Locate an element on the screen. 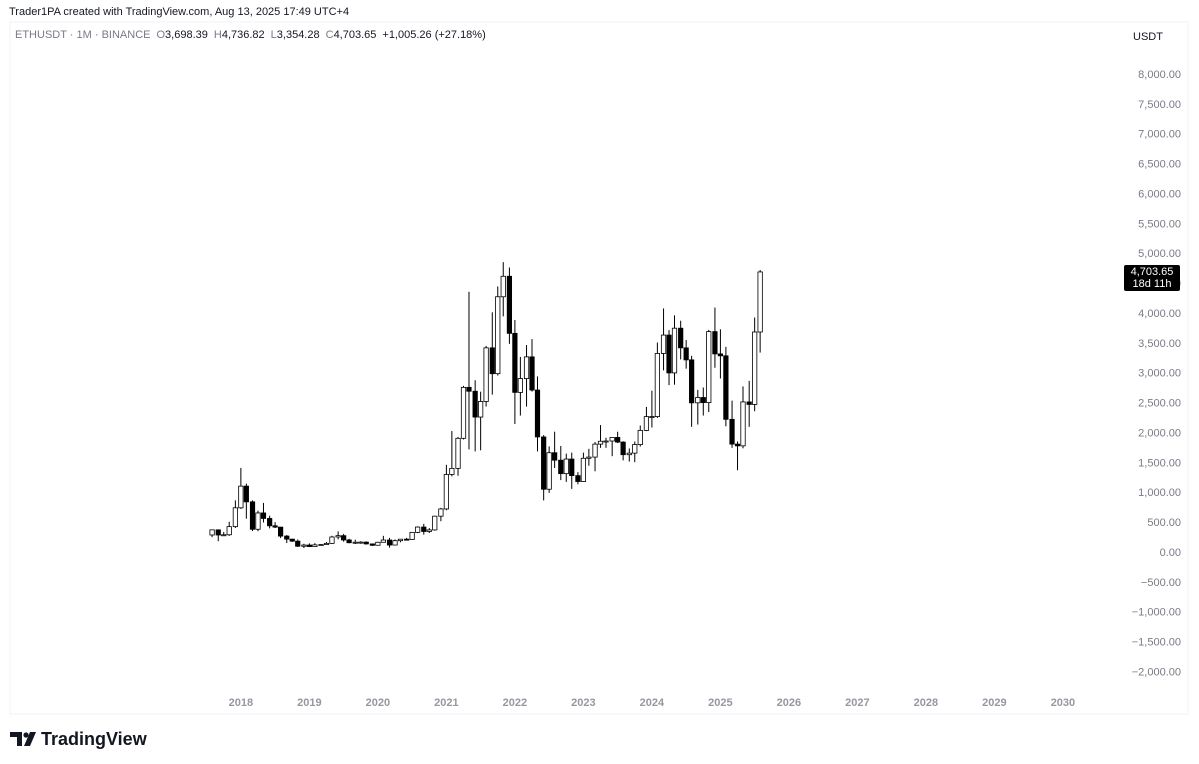 This screenshot has width=1199, height=764. ohlc-key: H is located at coordinates (217, 35).